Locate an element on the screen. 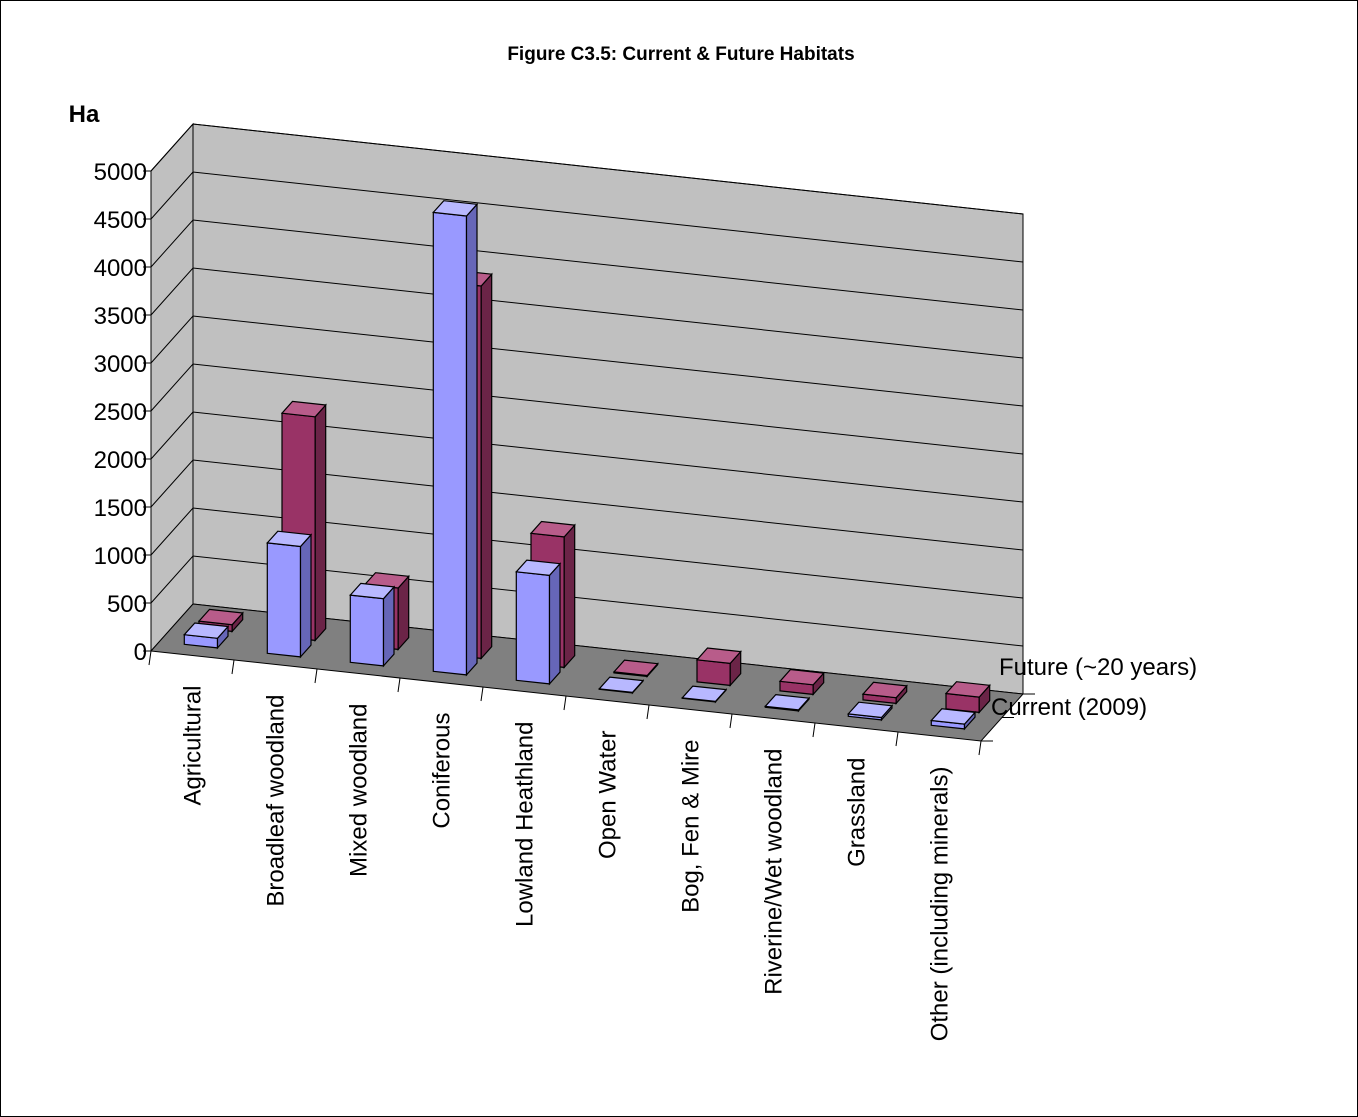 This screenshot has width=1358, height=1117. x-category-label: Lowland Heathland is located at coordinates (525, 825).